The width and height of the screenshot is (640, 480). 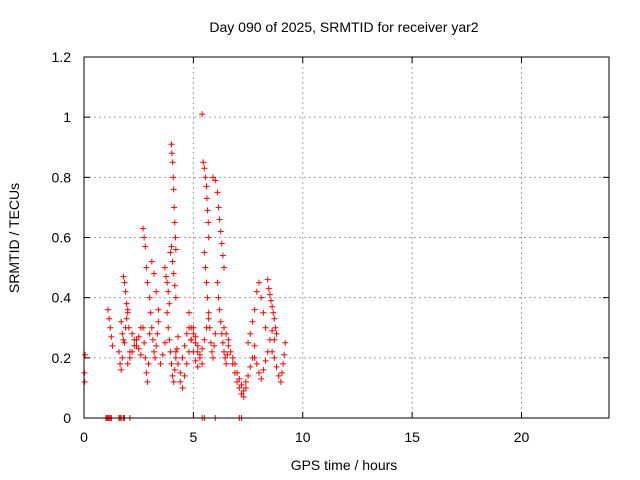 I want to click on y-tick-label: 1, so click(x=67, y=117).